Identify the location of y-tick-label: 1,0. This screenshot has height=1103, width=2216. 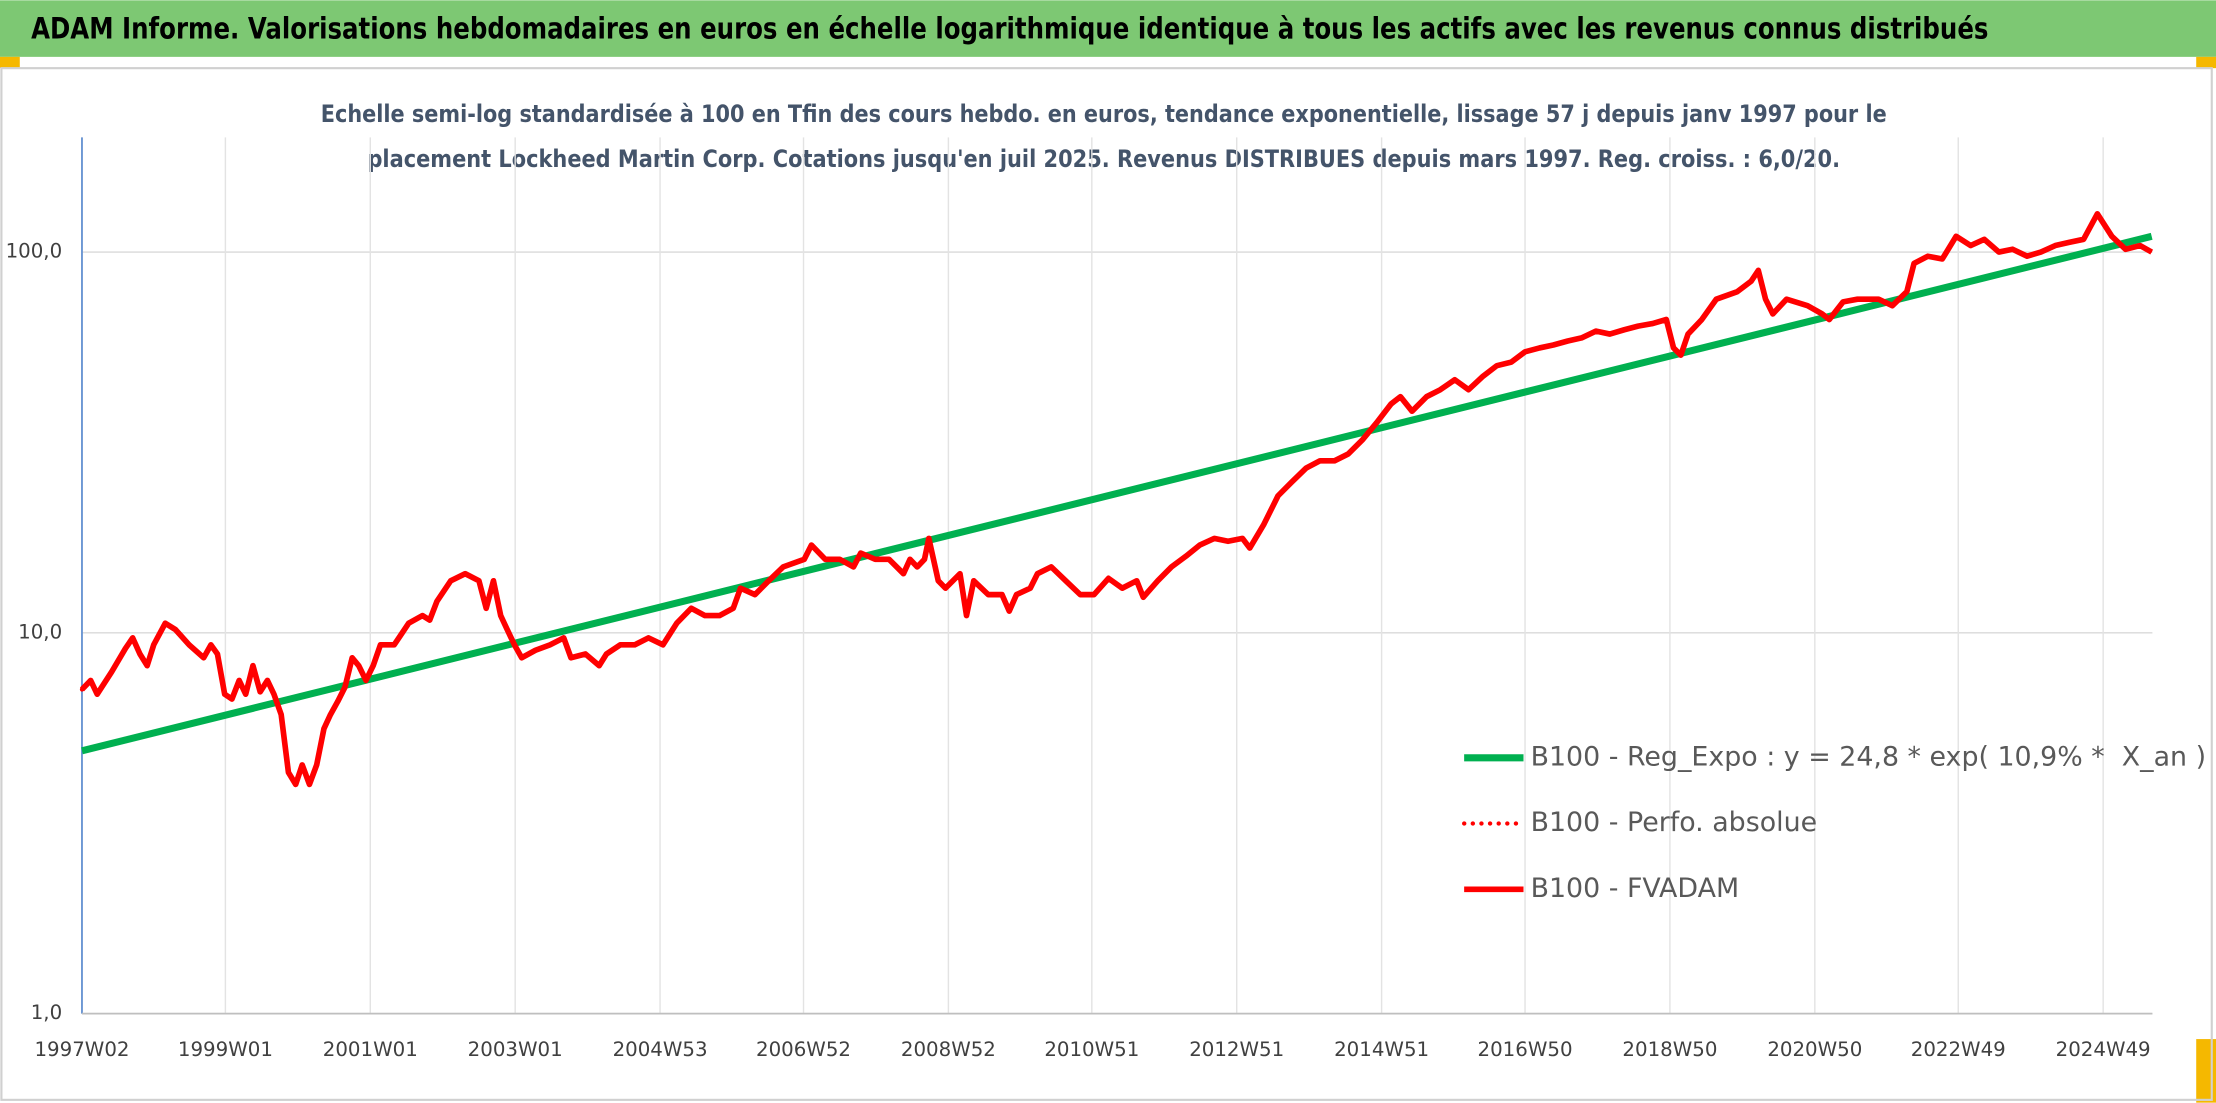
(46, 1012).